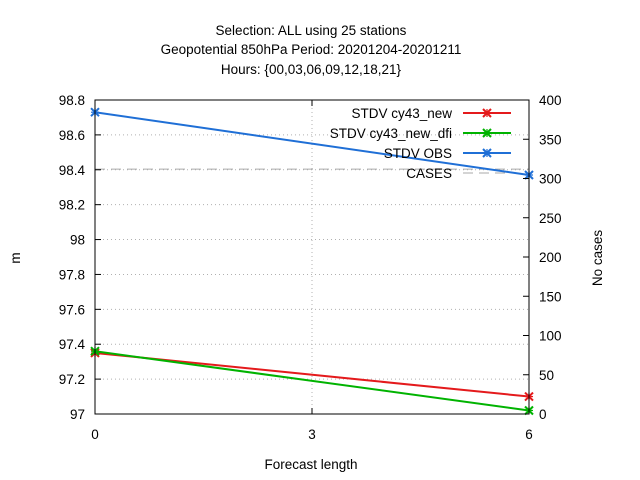 This screenshot has width=640, height=480. Describe the element at coordinates (529, 434) in the screenshot. I see `x-tick-label: 6` at that location.